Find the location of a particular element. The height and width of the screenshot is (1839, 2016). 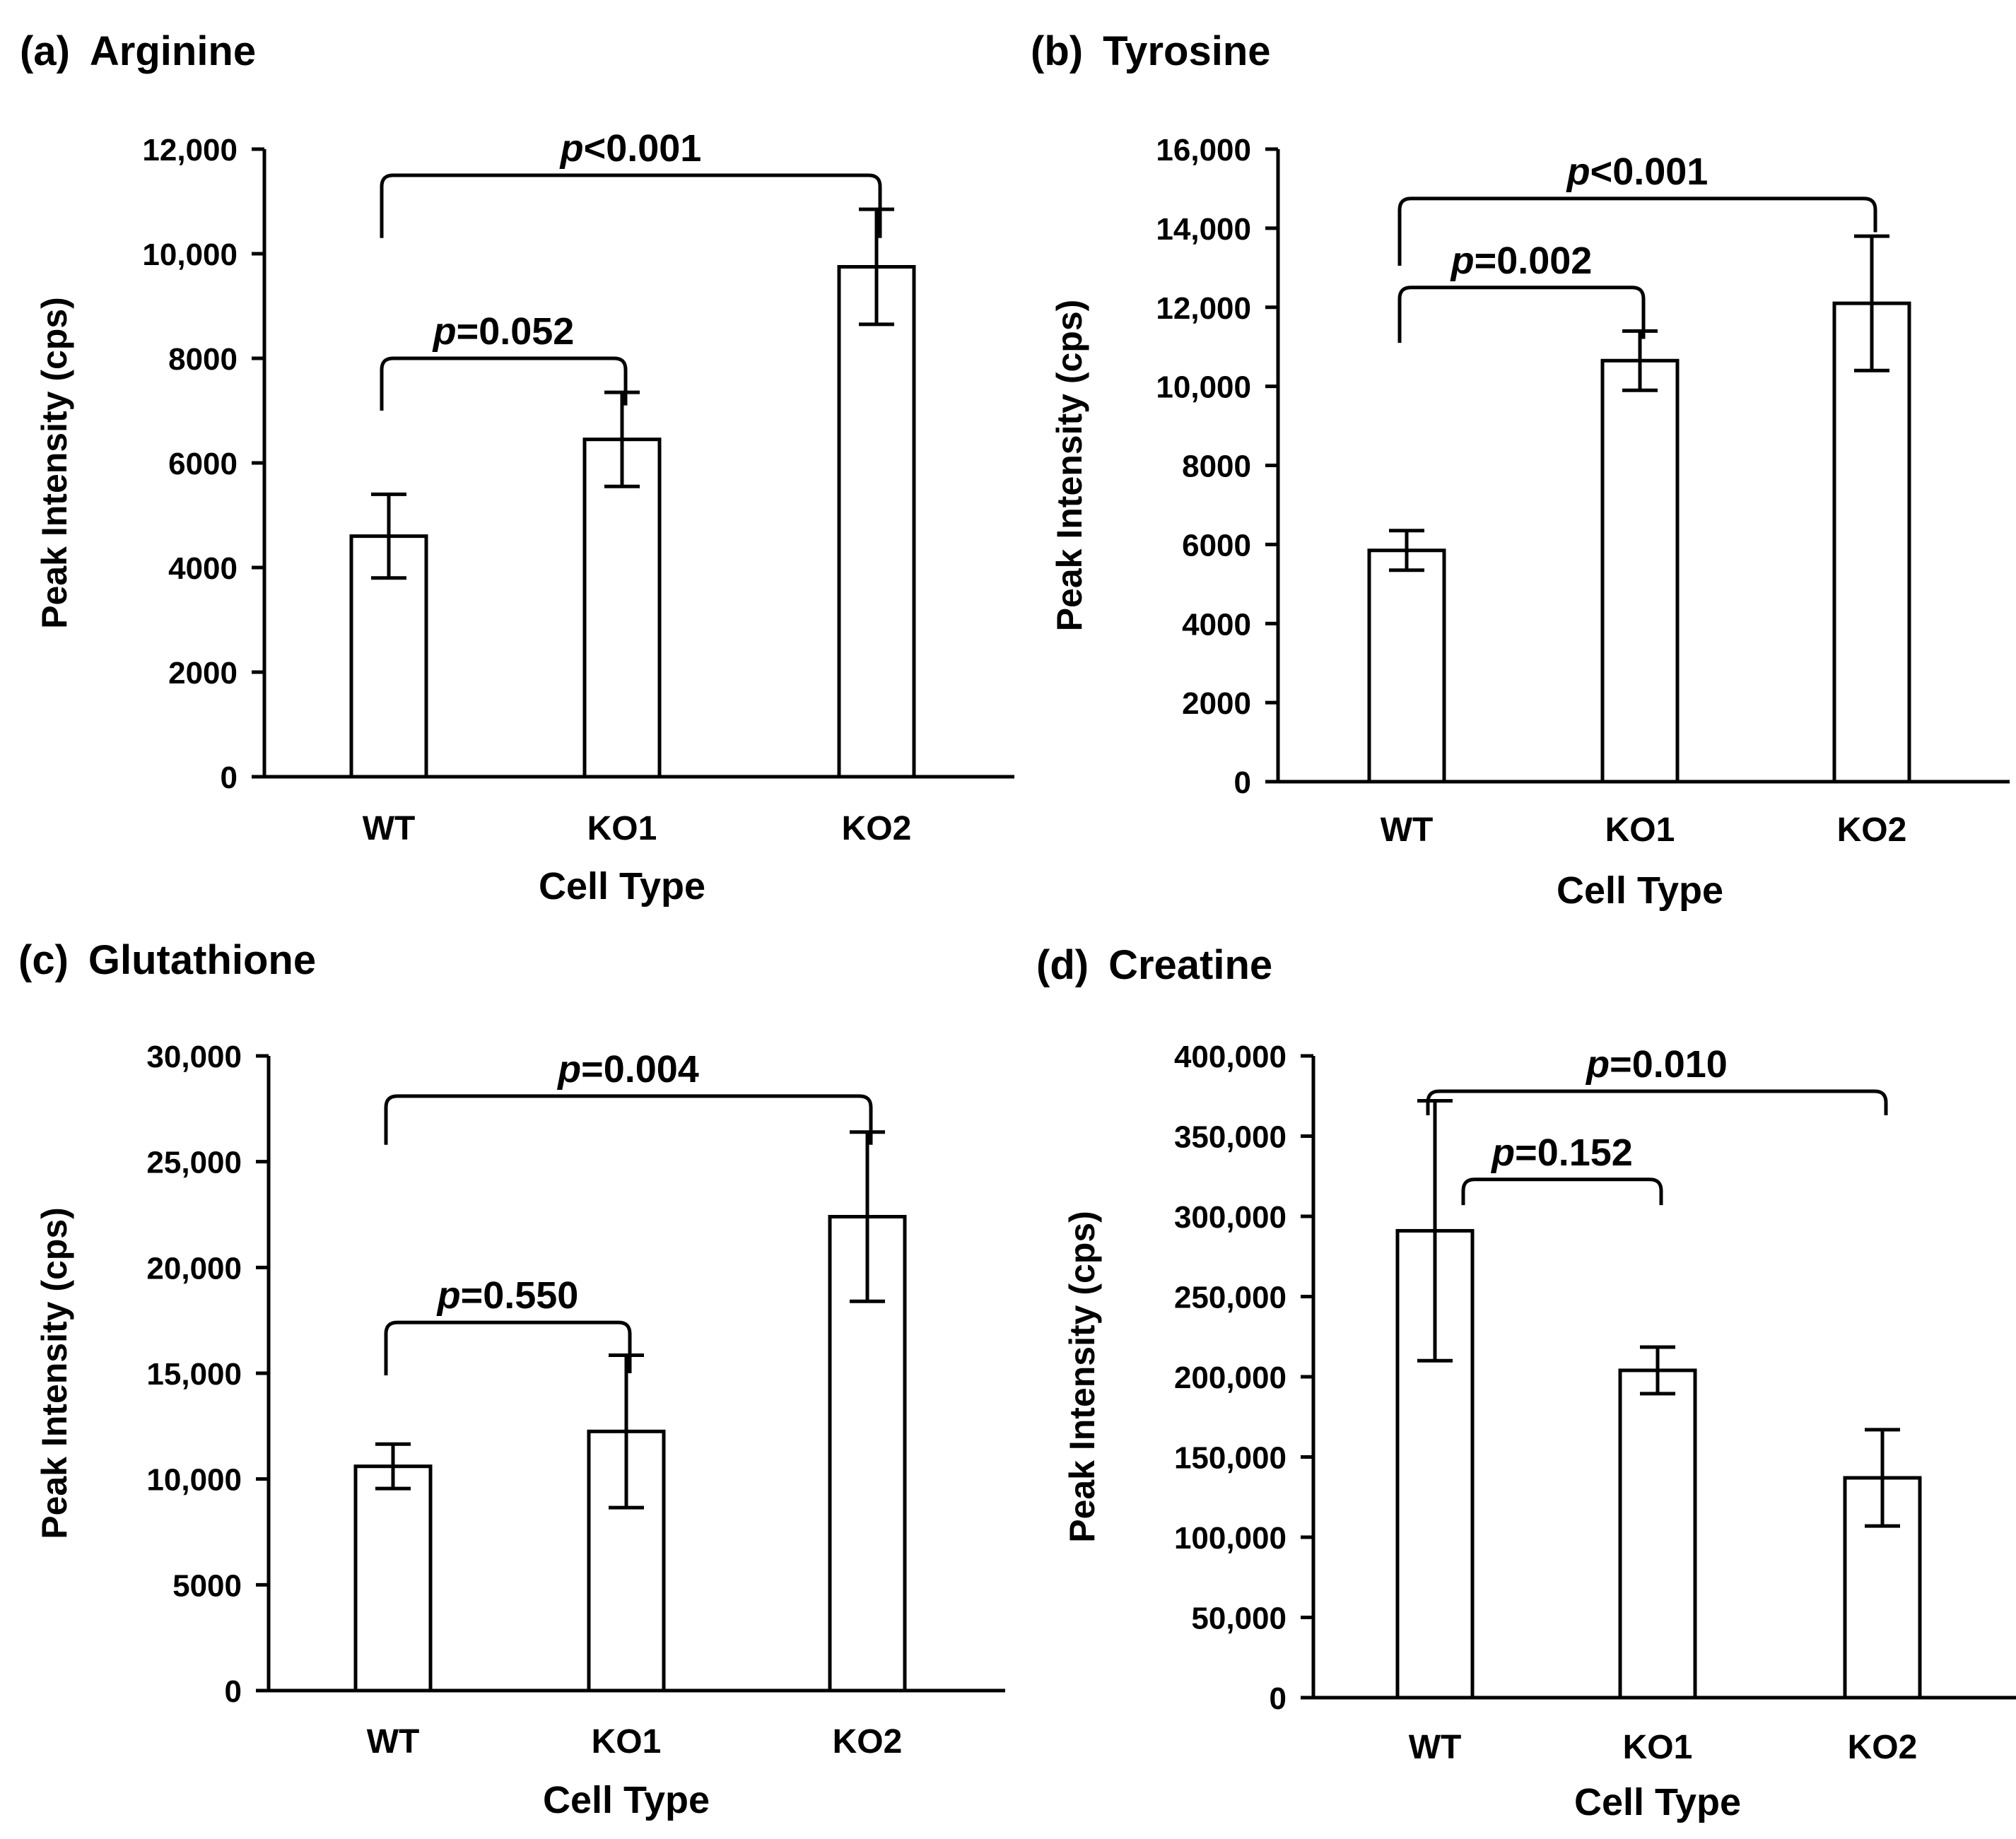

p-value: =0.052 is located at coordinates (516, 331).